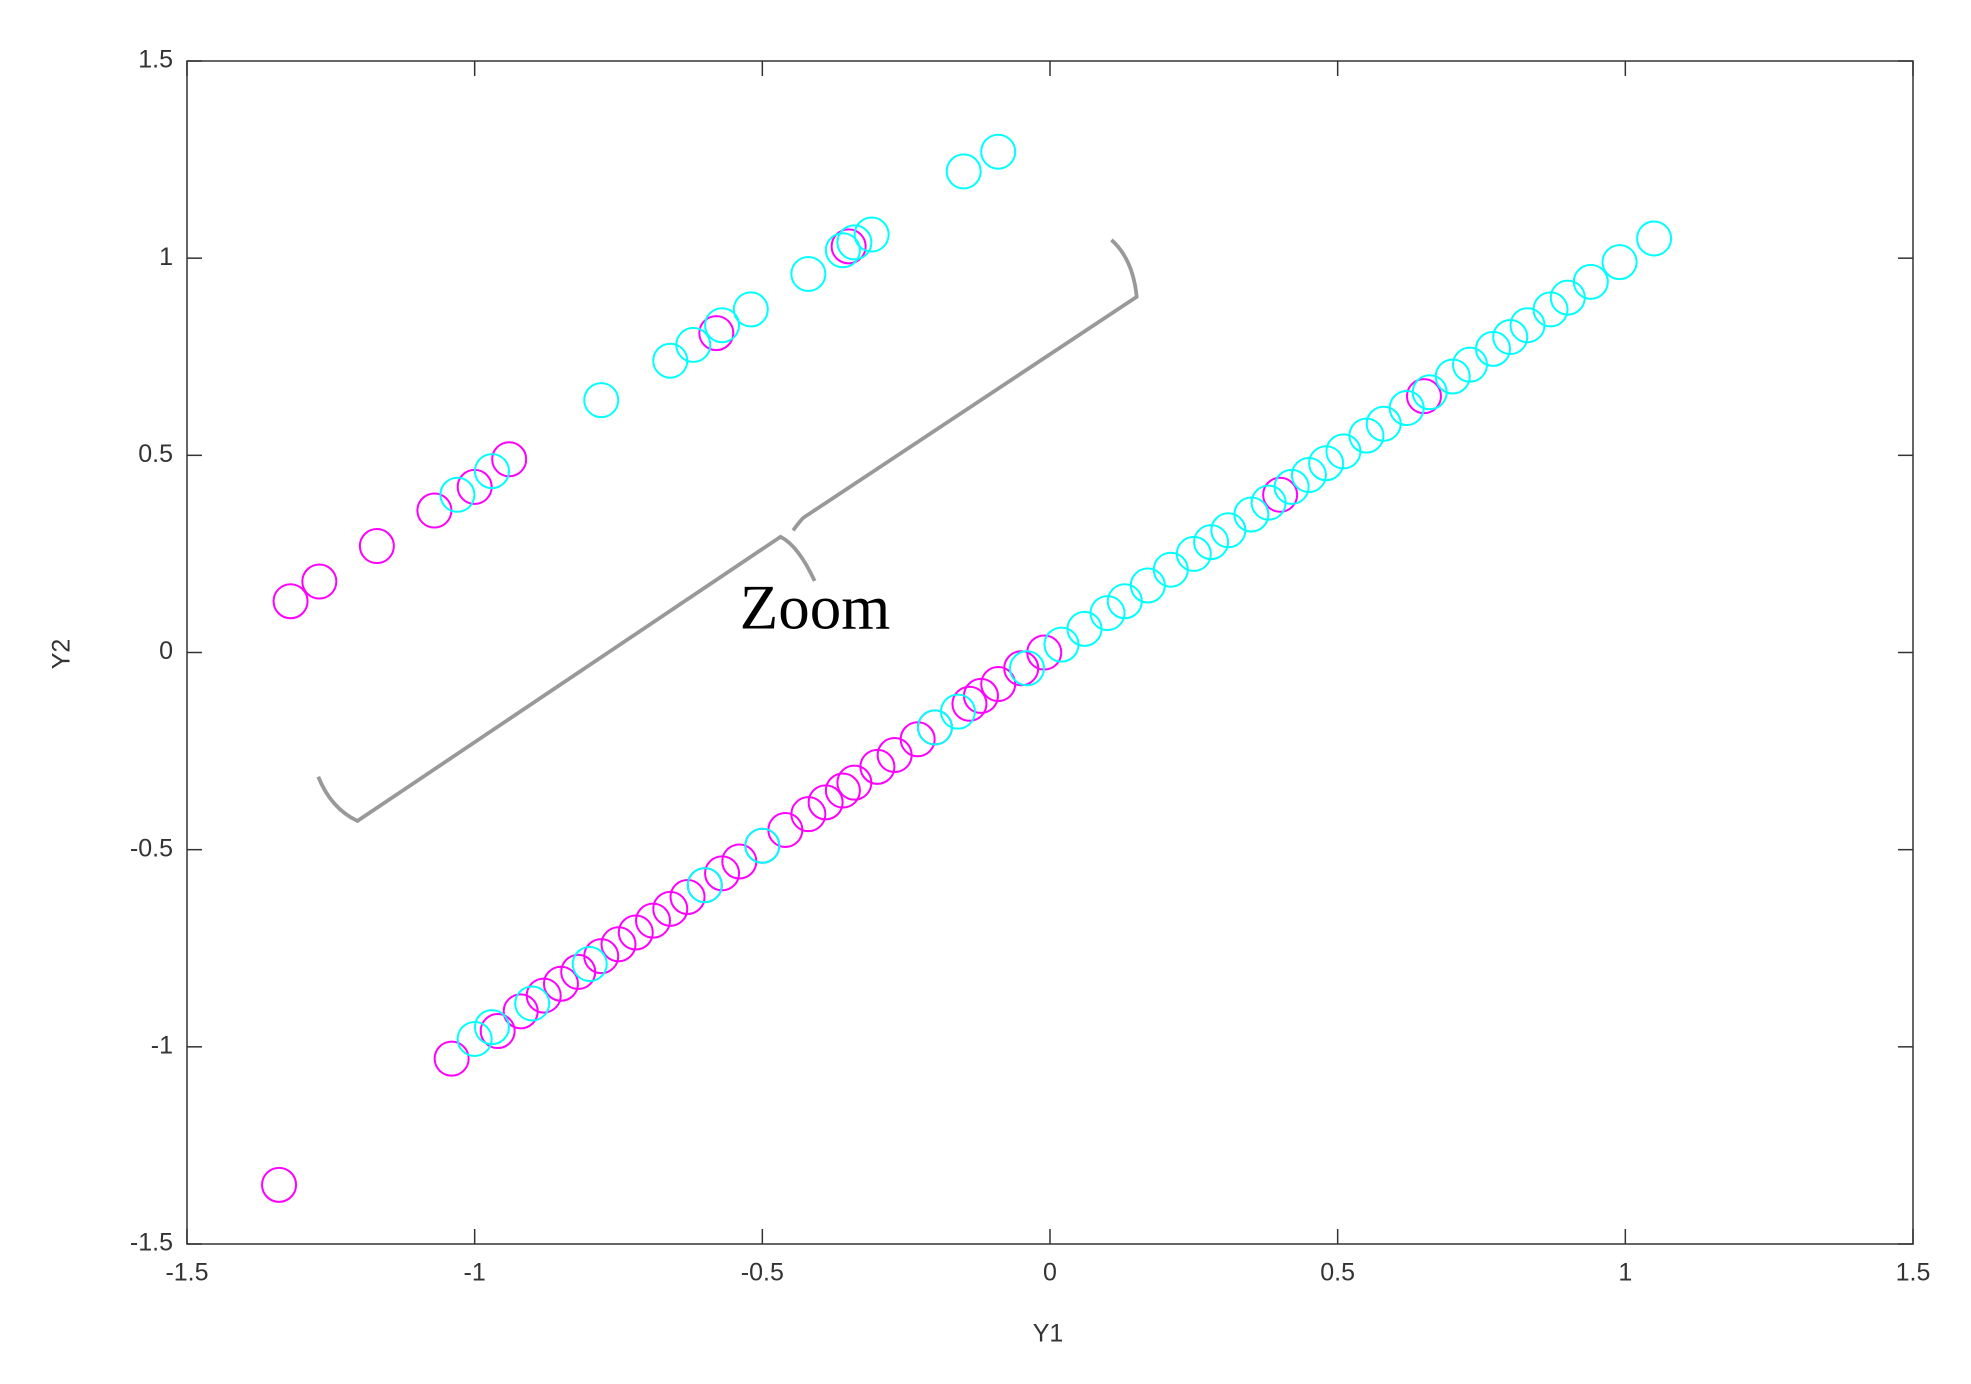 This screenshot has height=1384, width=1971. What do you see at coordinates (62, 654) in the screenshot?
I see `y-axis-label: Y2` at bounding box center [62, 654].